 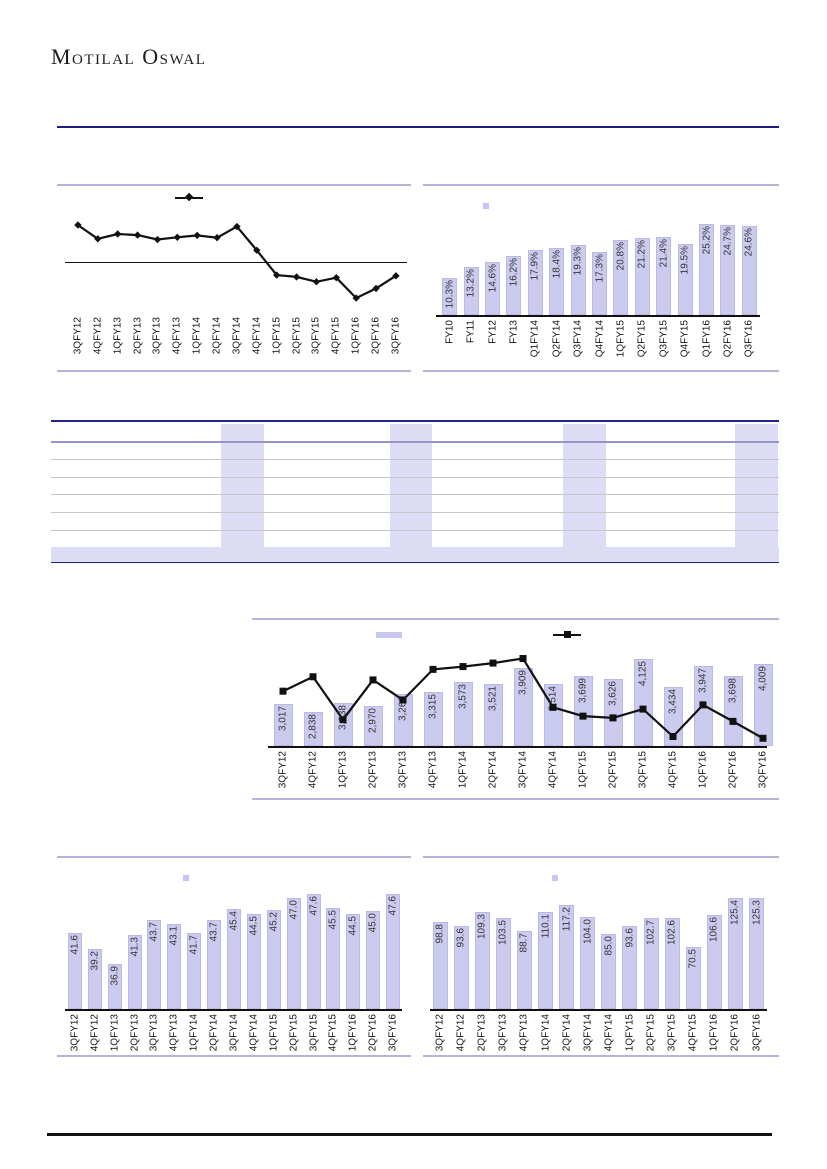 What do you see at coordinates (393, 906) in the screenshot?
I see `value-label: 47.6` at bounding box center [393, 906].